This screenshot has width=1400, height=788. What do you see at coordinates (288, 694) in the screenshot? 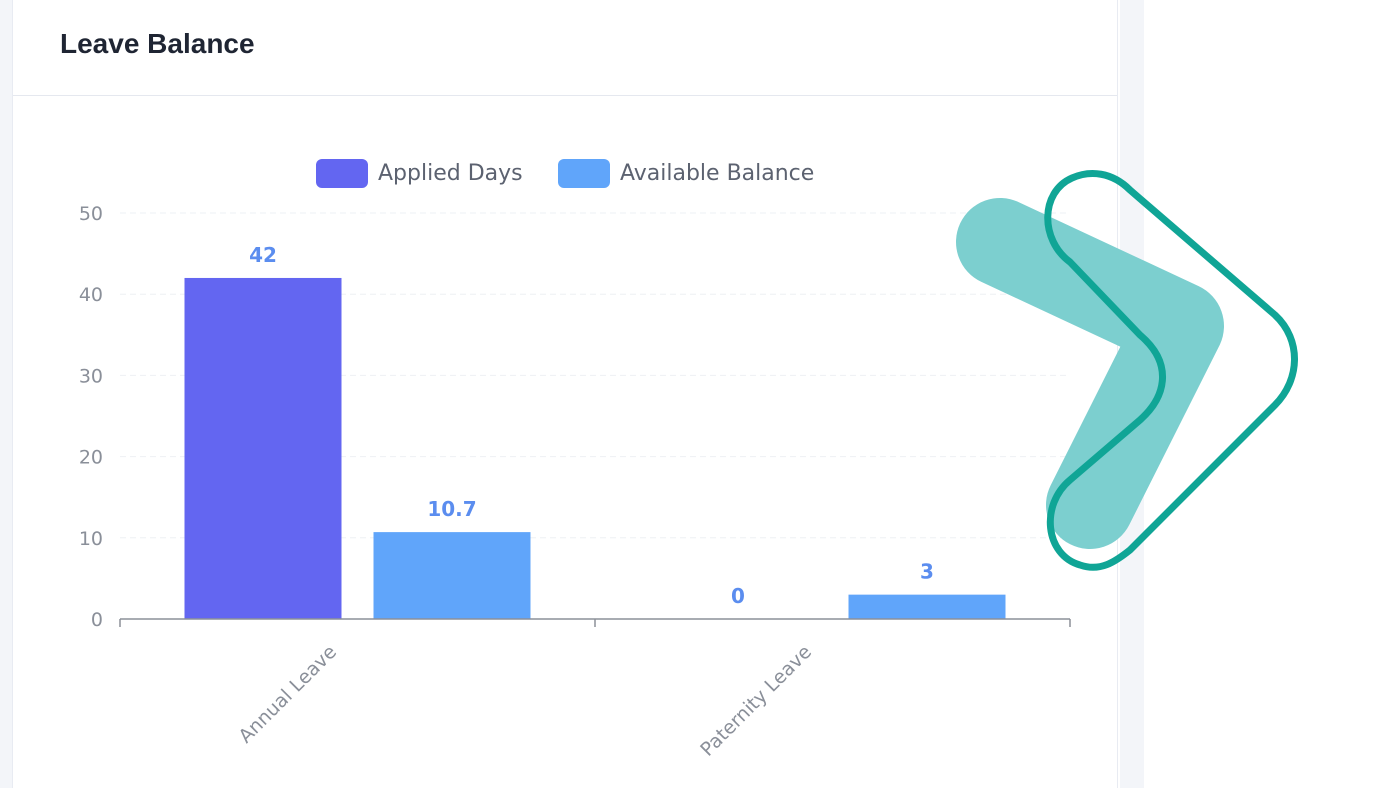
I see `x-tick-label: Annual Leave` at bounding box center [288, 694].